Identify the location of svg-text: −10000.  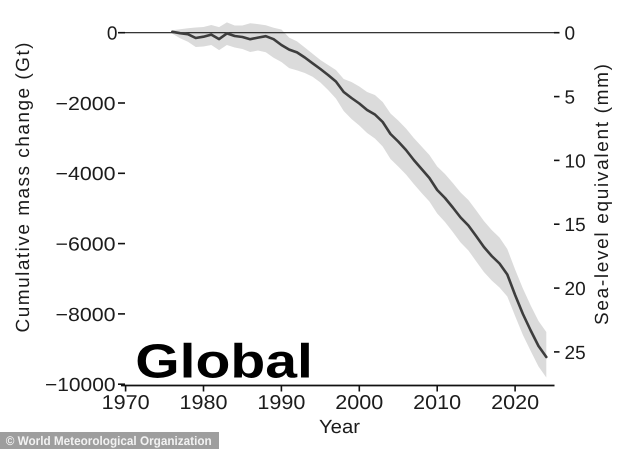
(80, 385).